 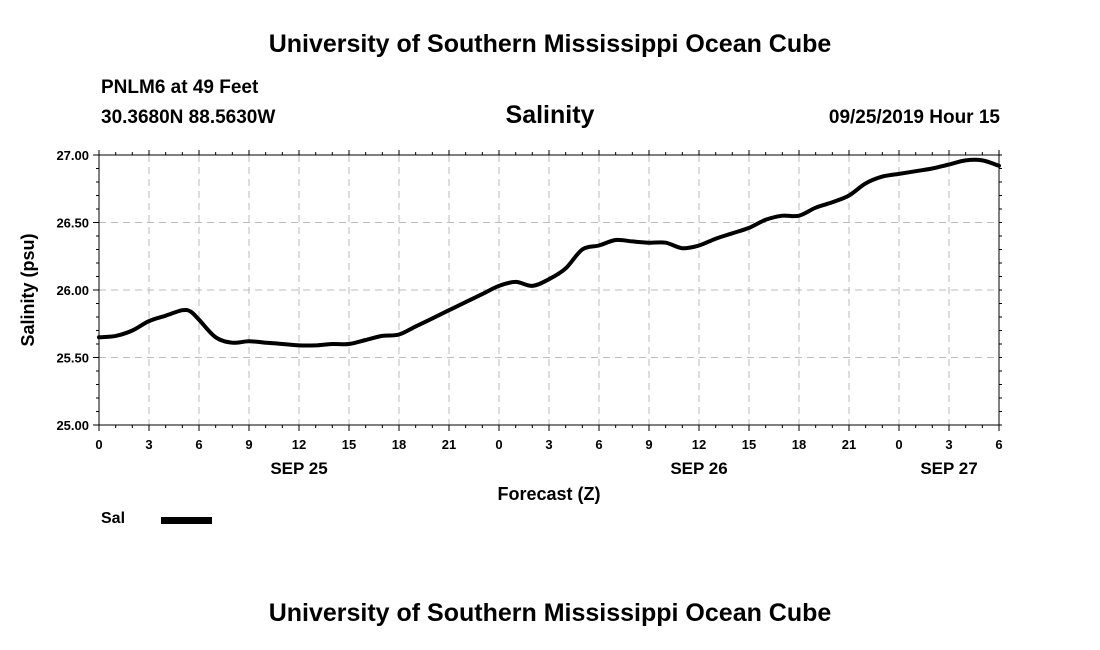 I want to click on legend-swatch-sal, so click(x=186, y=520).